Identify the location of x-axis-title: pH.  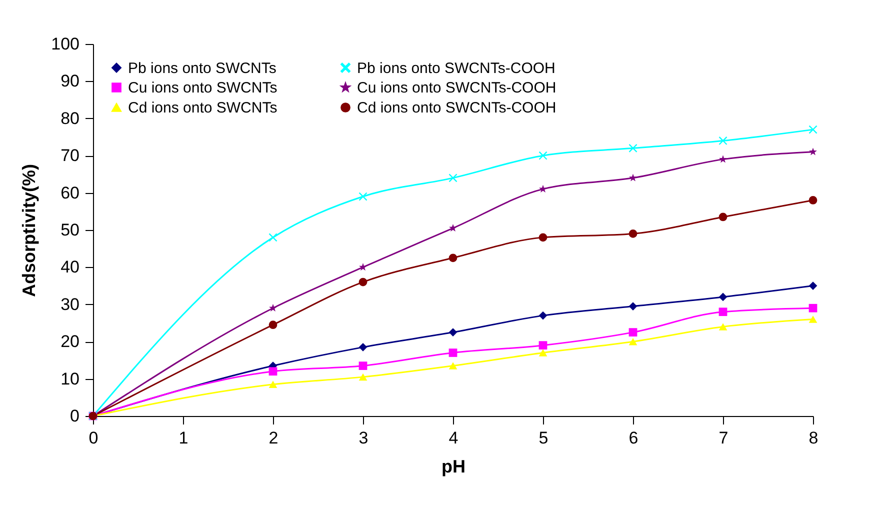
(454, 466).